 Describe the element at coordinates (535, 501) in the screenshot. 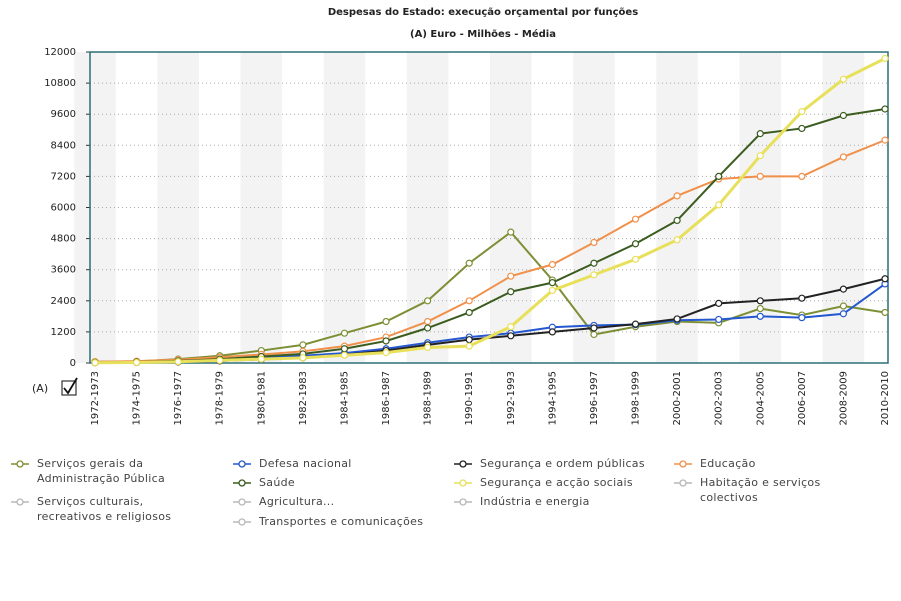

I see `legend-text: Indústria e energia` at that location.